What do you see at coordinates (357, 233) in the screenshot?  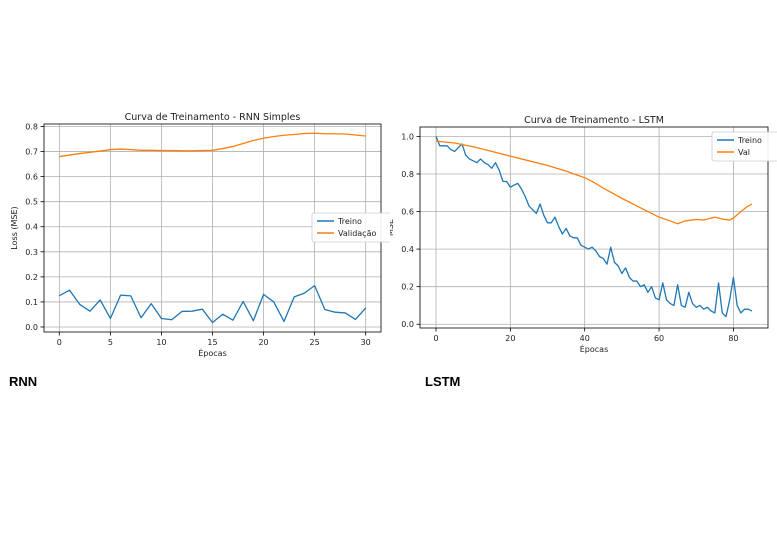 I see `rnn-legend-label-1: Validação` at bounding box center [357, 233].